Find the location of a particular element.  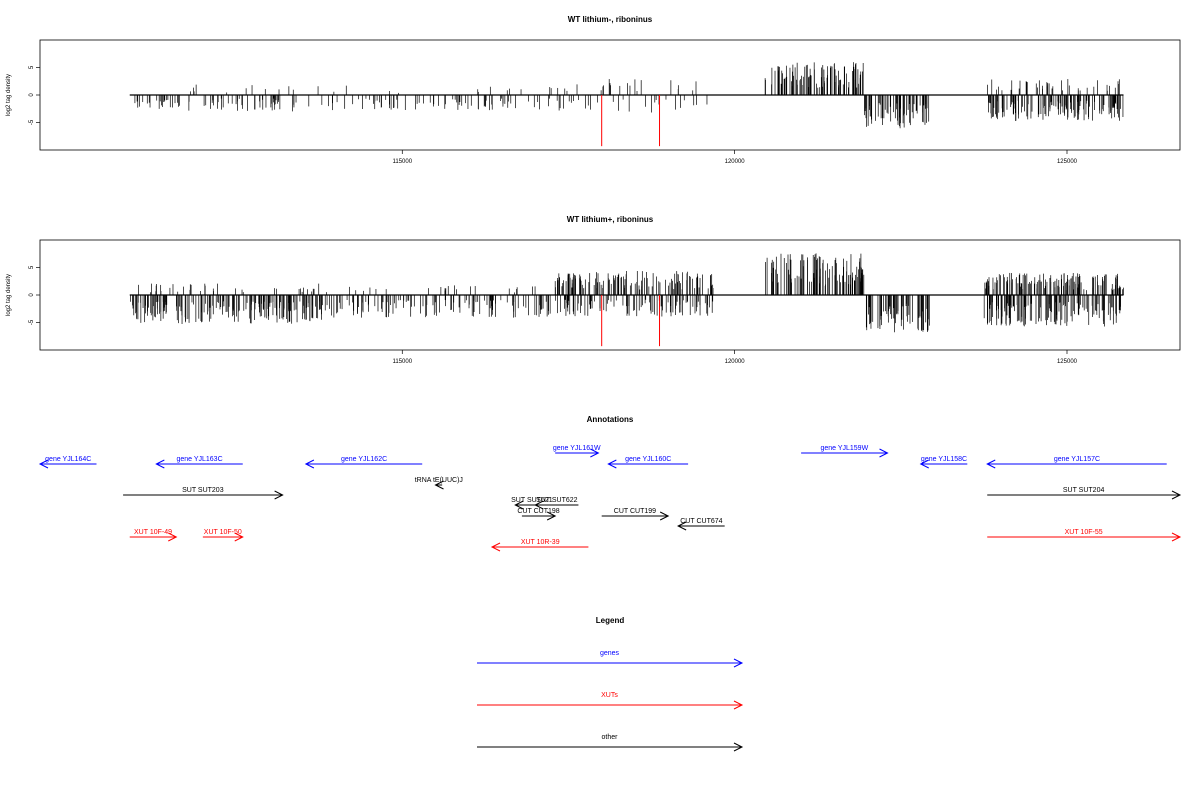

annotation-feature: XUT 10F-55 is located at coordinates (1084, 535).